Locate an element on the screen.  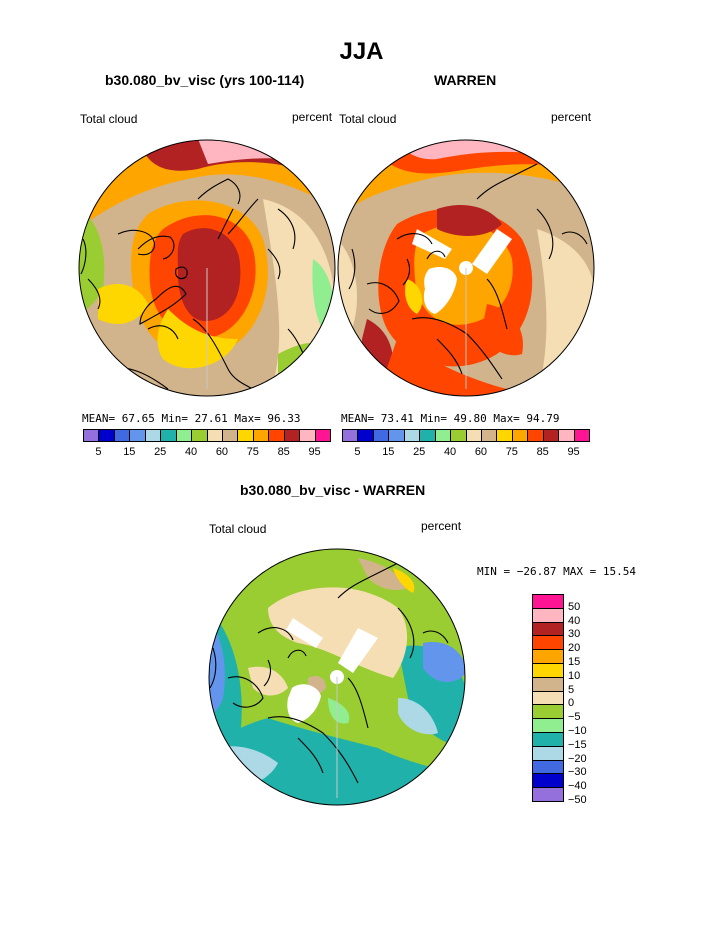
diff-colorbar-tick-label: 30 is located at coordinates (574, 634).